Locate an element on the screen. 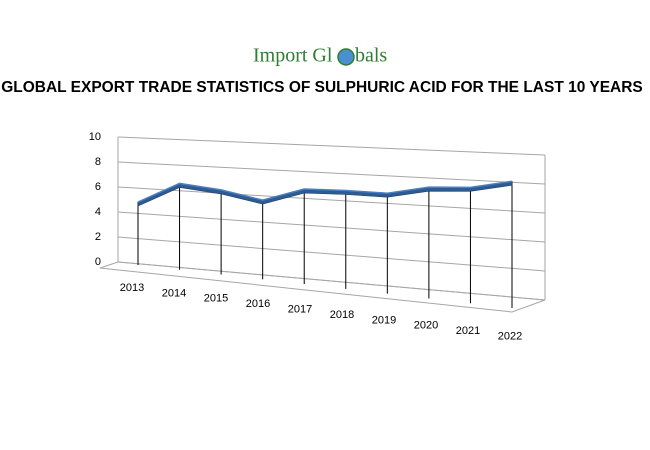 The width and height of the screenshot is (650, 450). logo-globe is located at coordinates (346, 57).